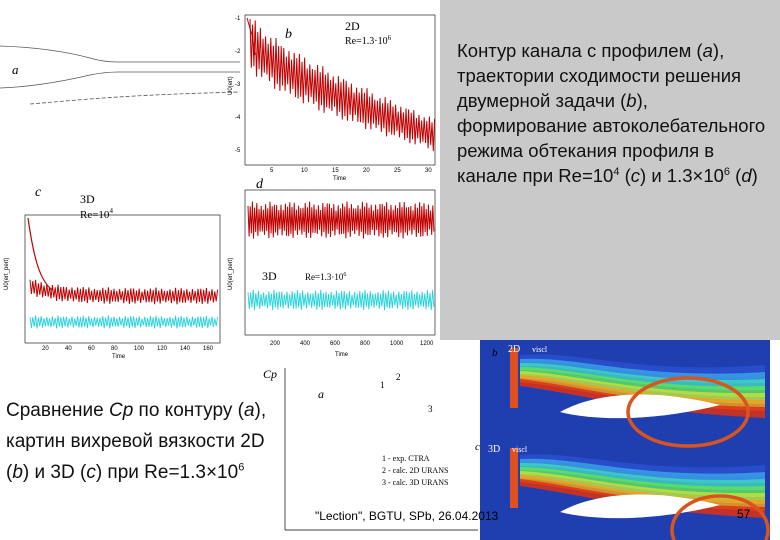  What do you see at coordinates (238, 19) in the screenshot?
I see `y-tick-label: -1` at bounding box center [238, 19].